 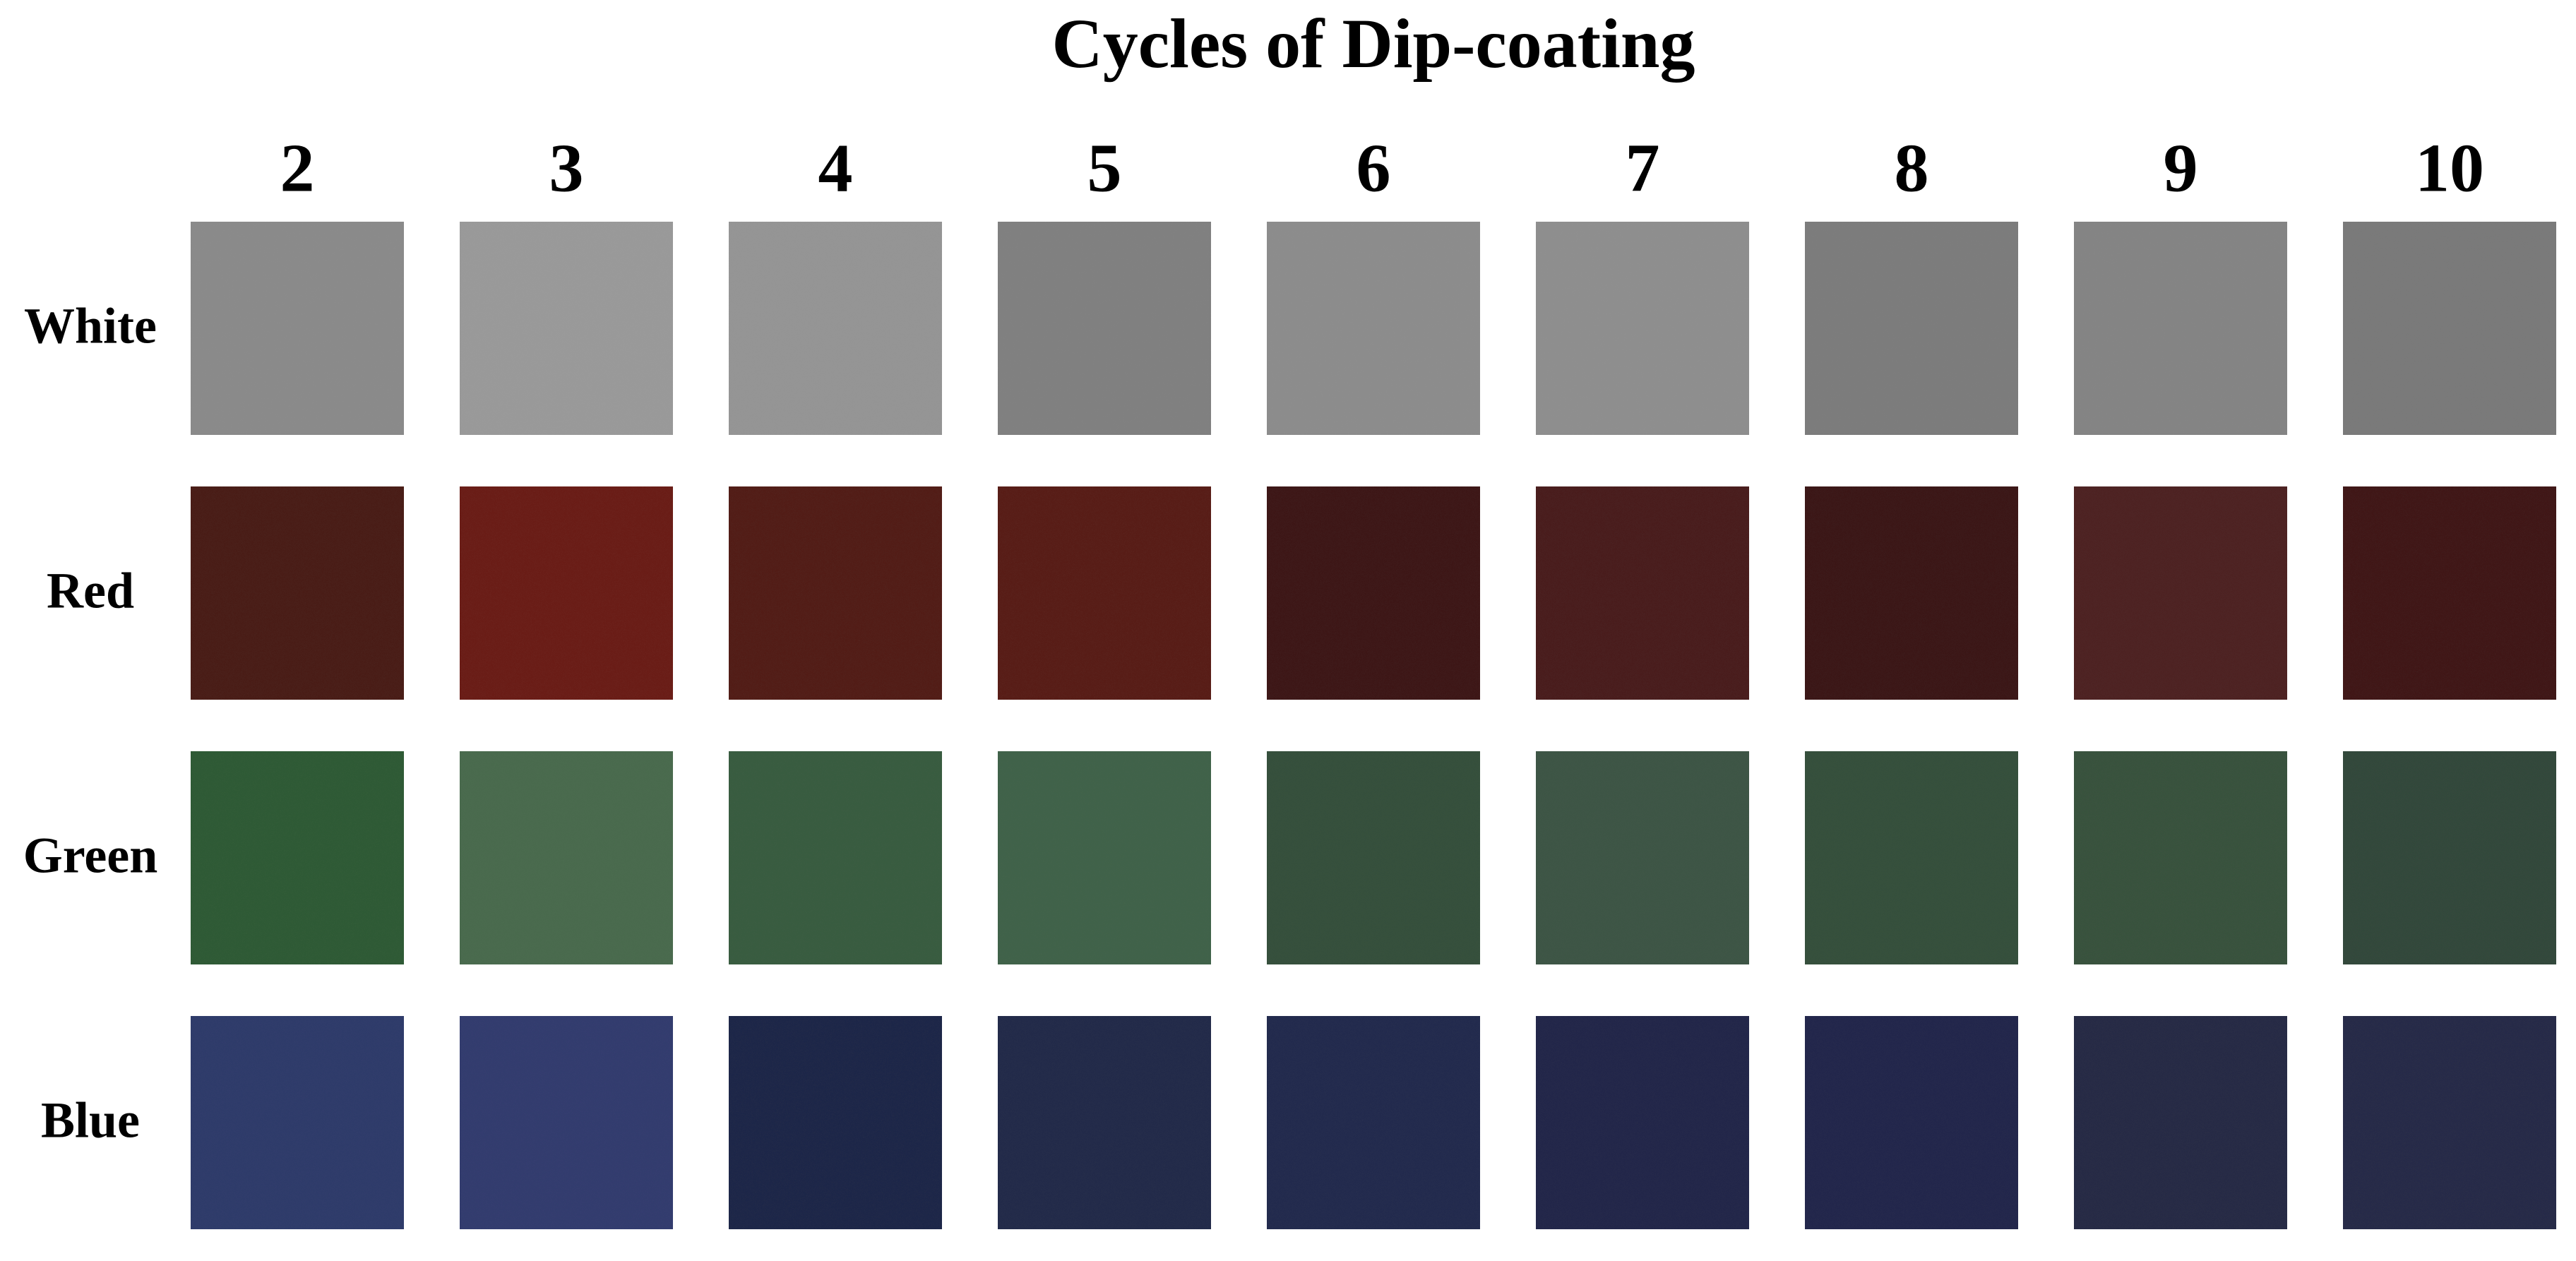 What do you see at coordinates (835, 168) in the screenshot?
I see `column-label: 4` at bounding box center [835, 168].